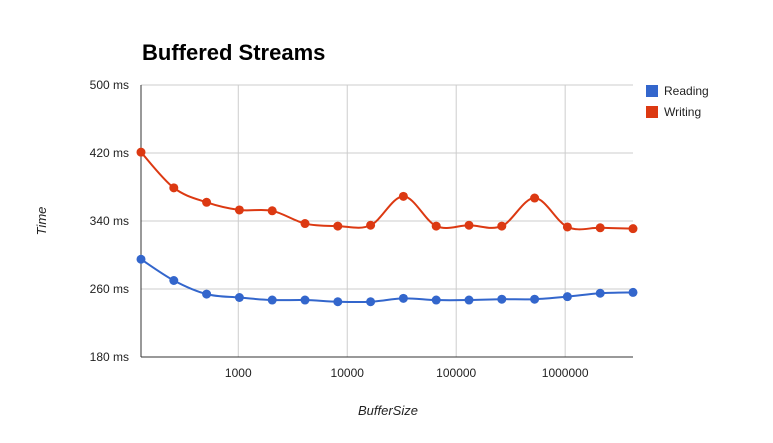 The image size is (773, 443). What do you see at coordinates (652, 112) in the screenshot?
I see `legend-swatch-writing` at bounding box center [652, 112].